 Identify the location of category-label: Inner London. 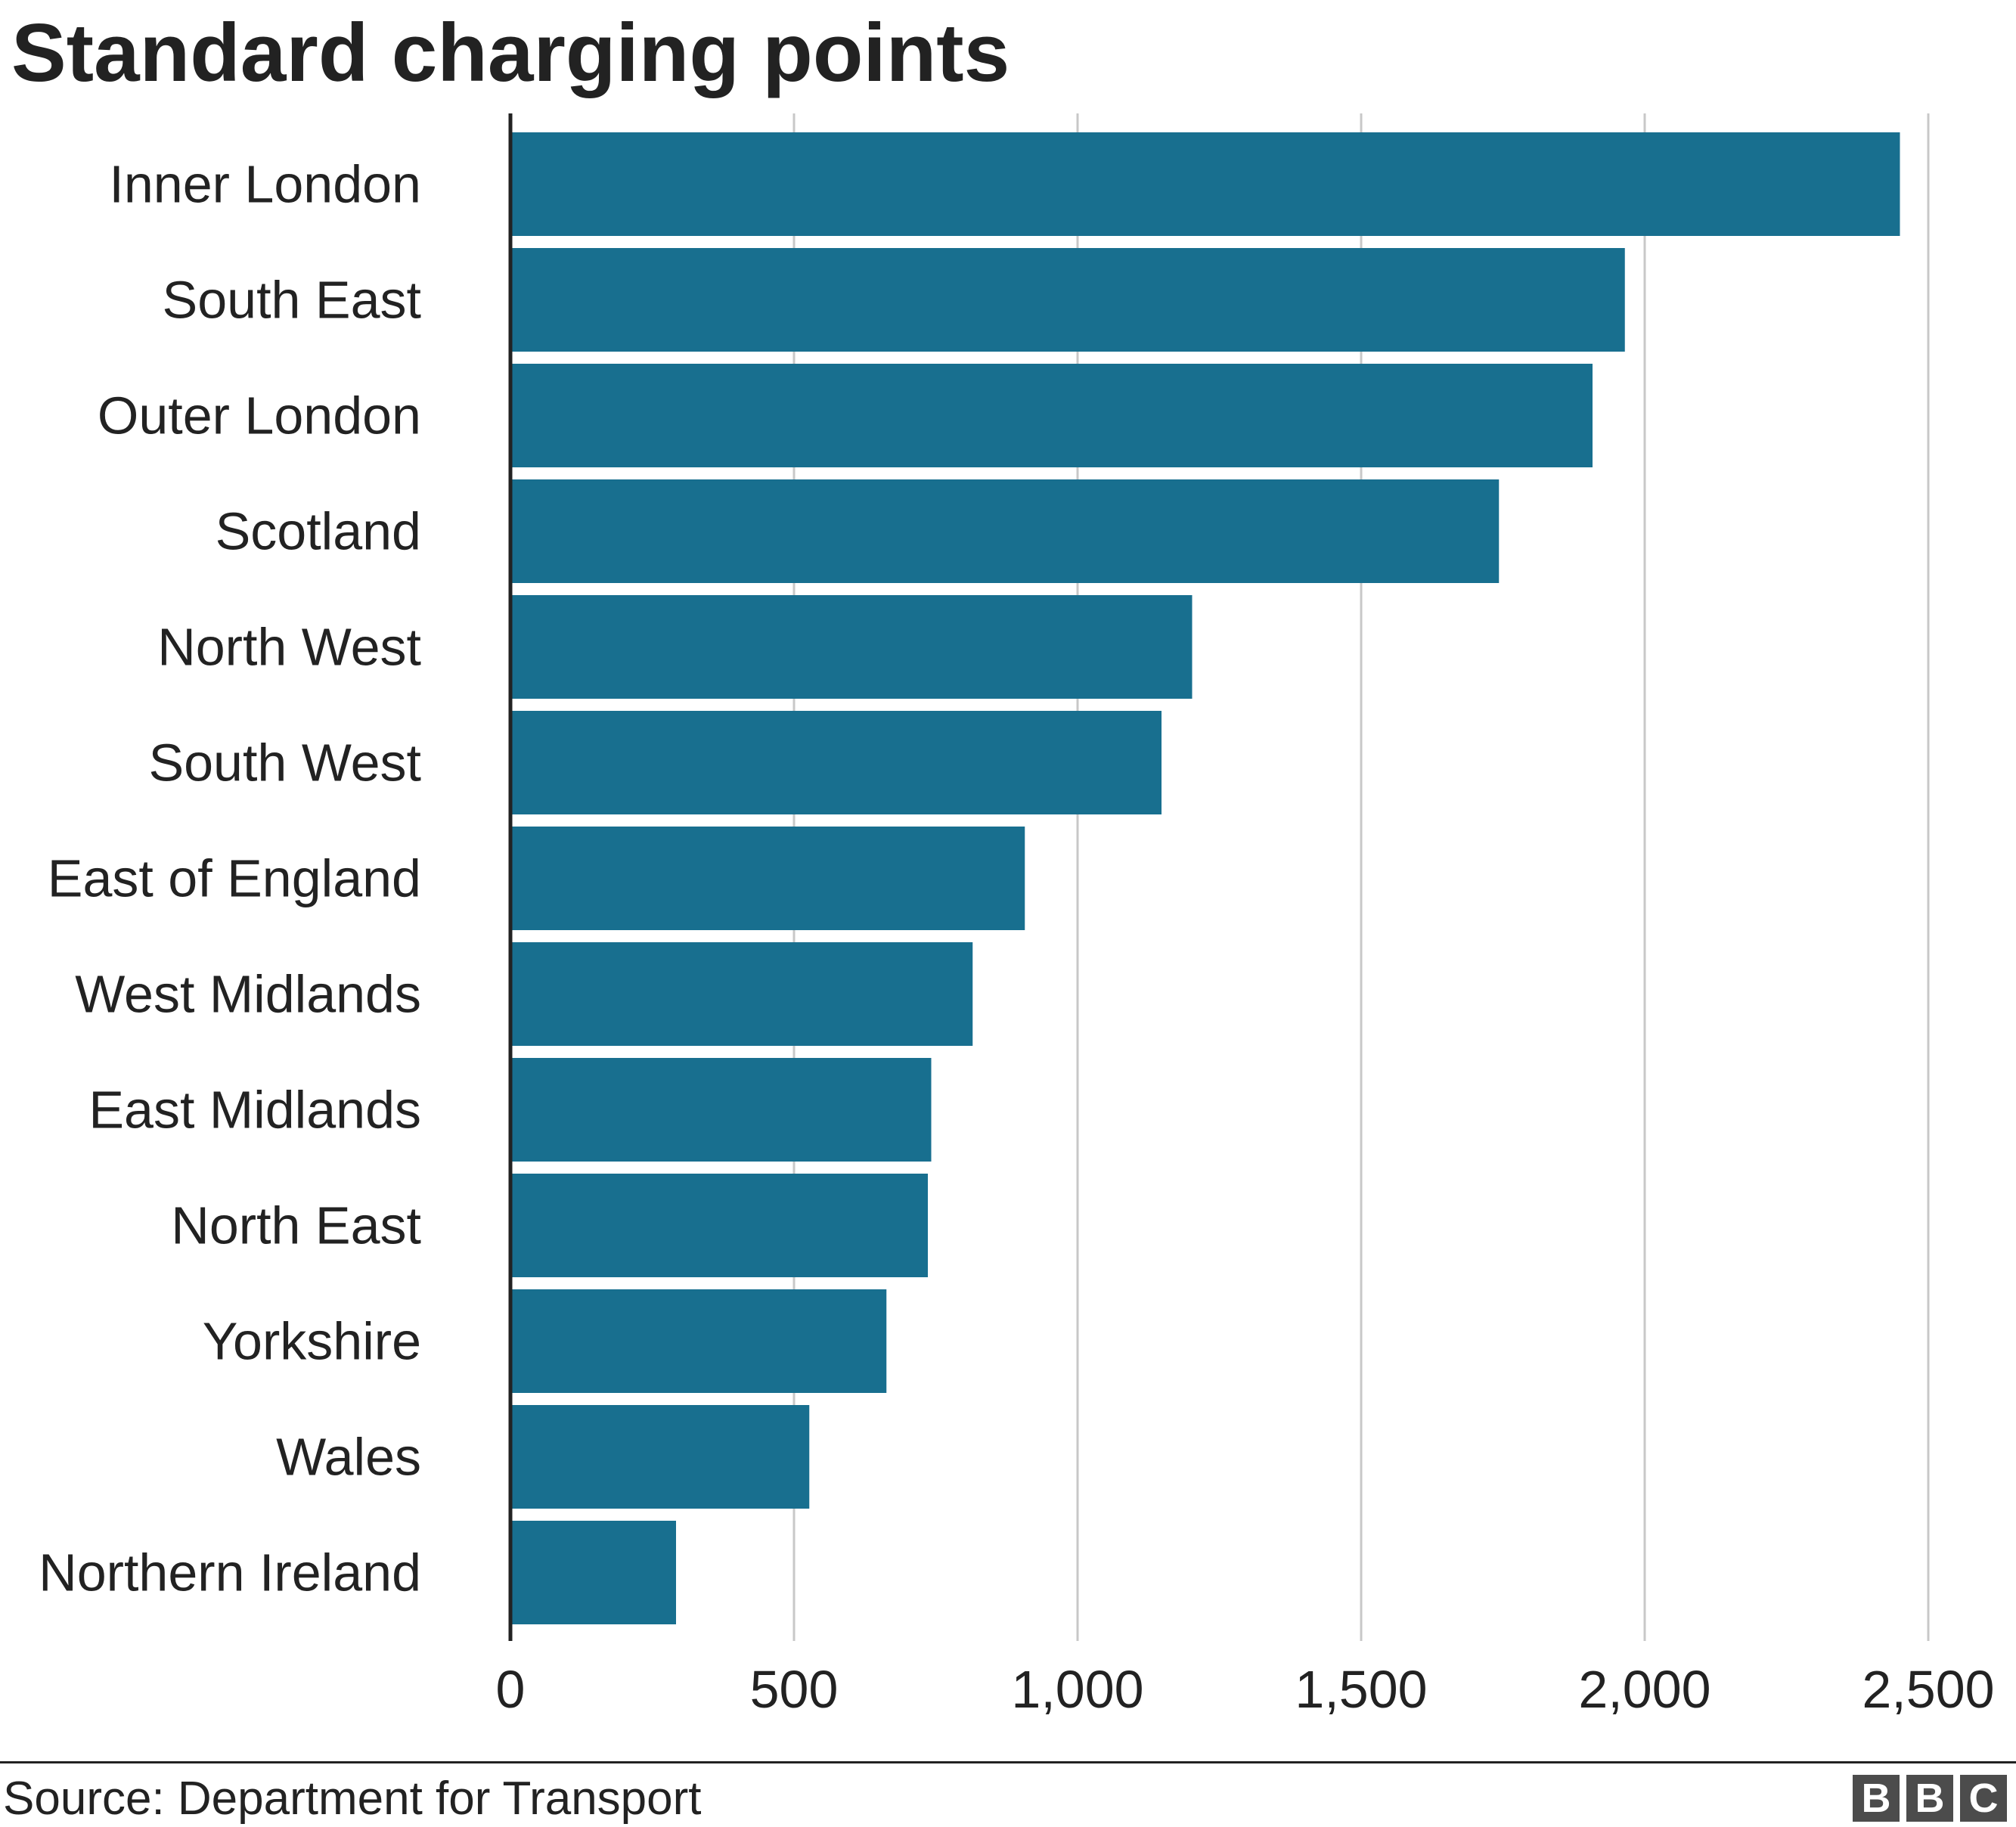
(265, 185).